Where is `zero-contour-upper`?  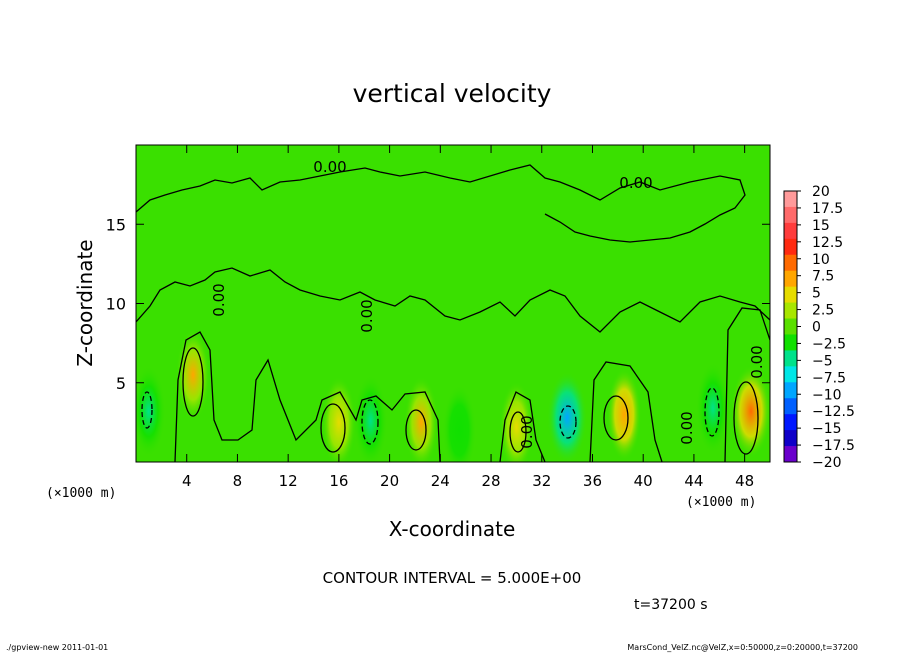
zero-contour-upper is located at coordinates (441, 203).